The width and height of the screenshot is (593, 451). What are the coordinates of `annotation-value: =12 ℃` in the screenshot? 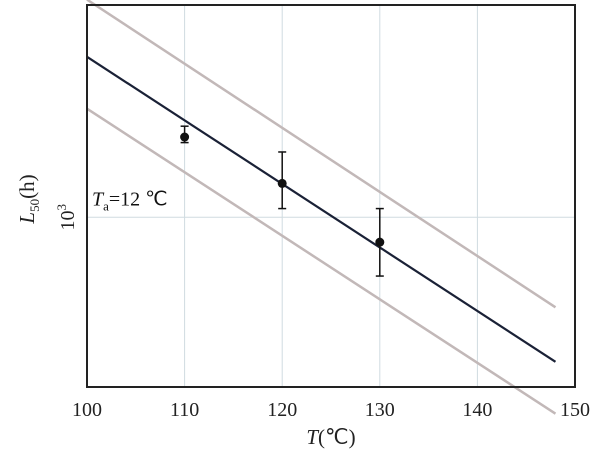 It's located at (138, 199).